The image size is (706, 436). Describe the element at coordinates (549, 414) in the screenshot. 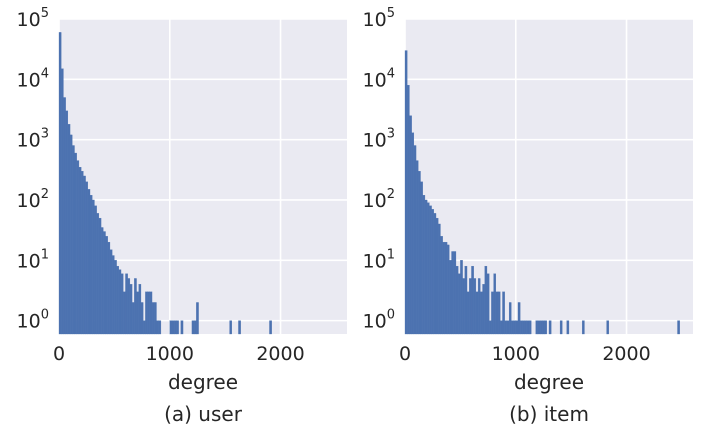

I see `panel-caption: (b) item` at that location.